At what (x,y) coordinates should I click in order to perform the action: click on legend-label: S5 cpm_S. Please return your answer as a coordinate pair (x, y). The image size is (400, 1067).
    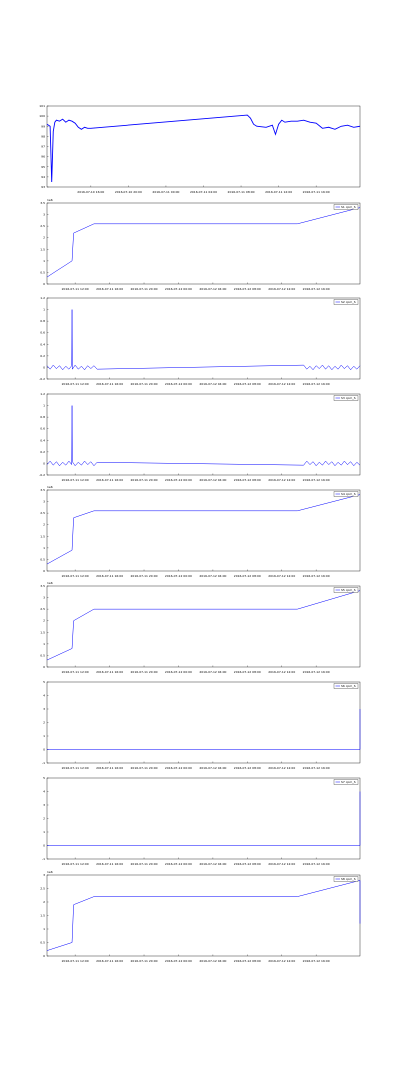
    Looking at the image, I should click on (348, 590).